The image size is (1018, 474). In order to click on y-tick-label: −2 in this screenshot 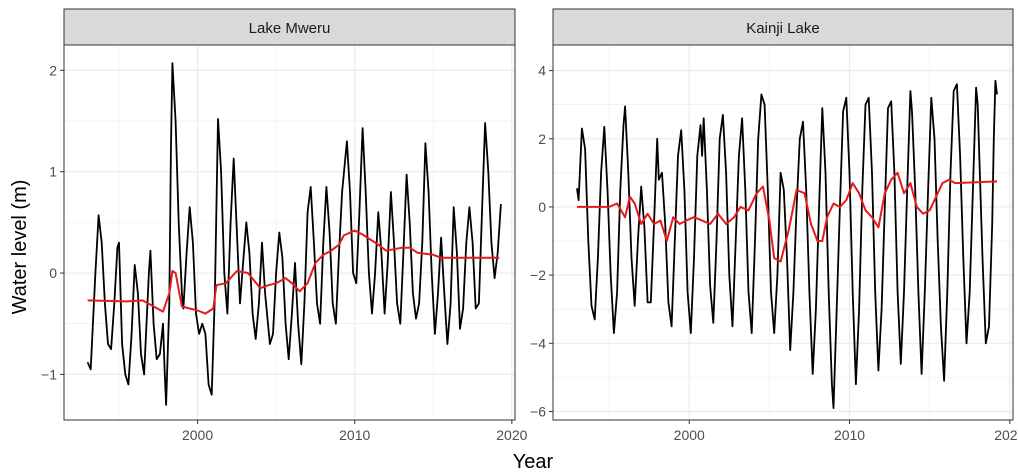, I will do `click(538, 275)`.